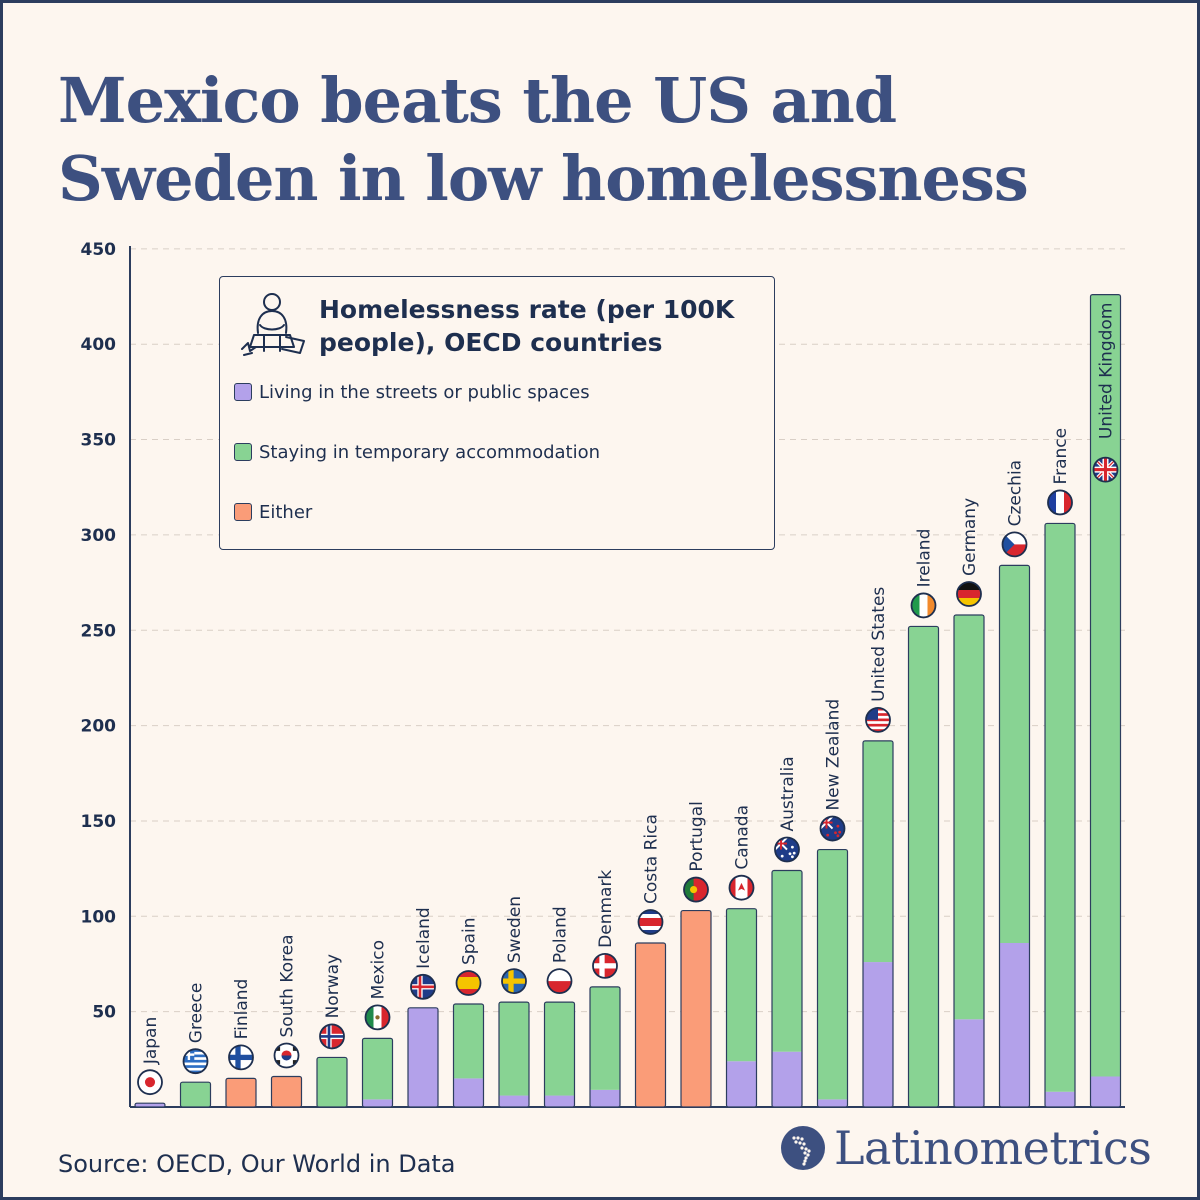 The image size is (1200, 1200). I want to click on country-label-mexico: Mexico, so click(379, 969).